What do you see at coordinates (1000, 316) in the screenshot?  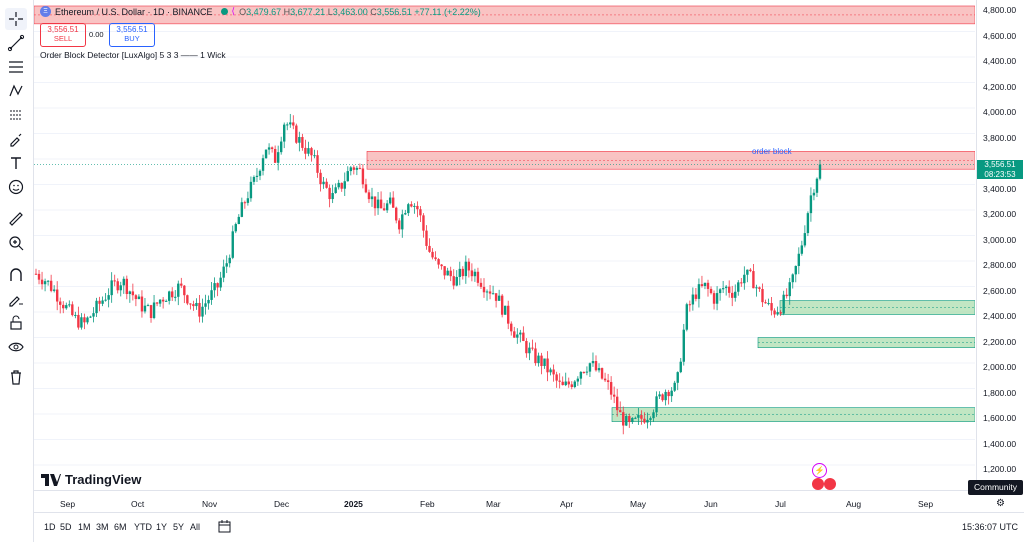 I see `price-tick-label: 2,400.00` at bounding box center [1000, 316].